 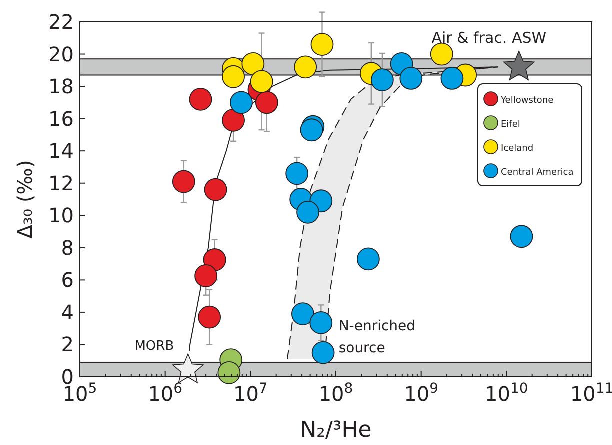 What do you see at coordinates (67, 312) in the screenshot?
I see `y-tick-label: 4` at bounding box center [67, 312].